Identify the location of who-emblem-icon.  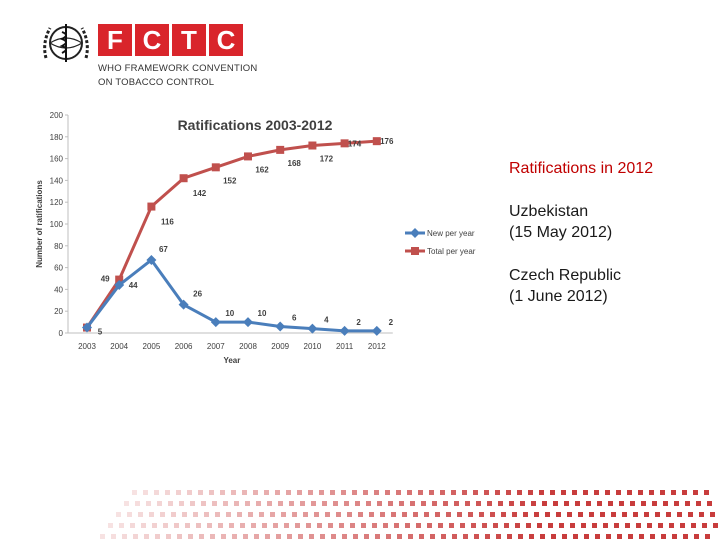
(66, 43).